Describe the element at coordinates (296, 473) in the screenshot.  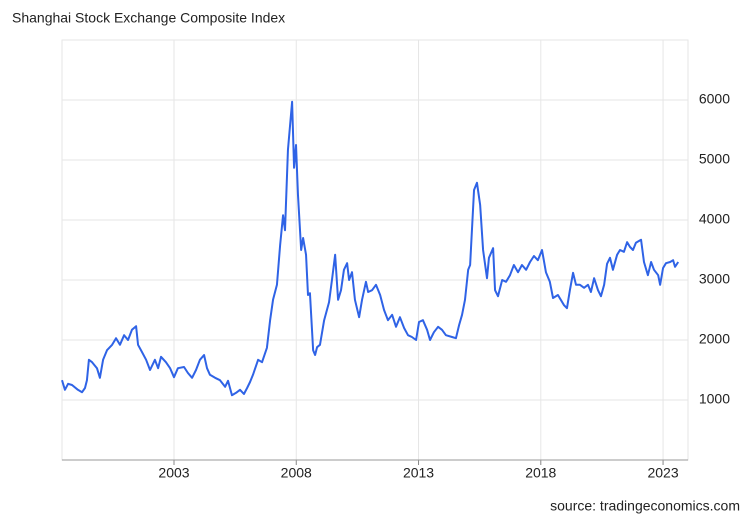
I see `x-tick-label: 2008` at that location.